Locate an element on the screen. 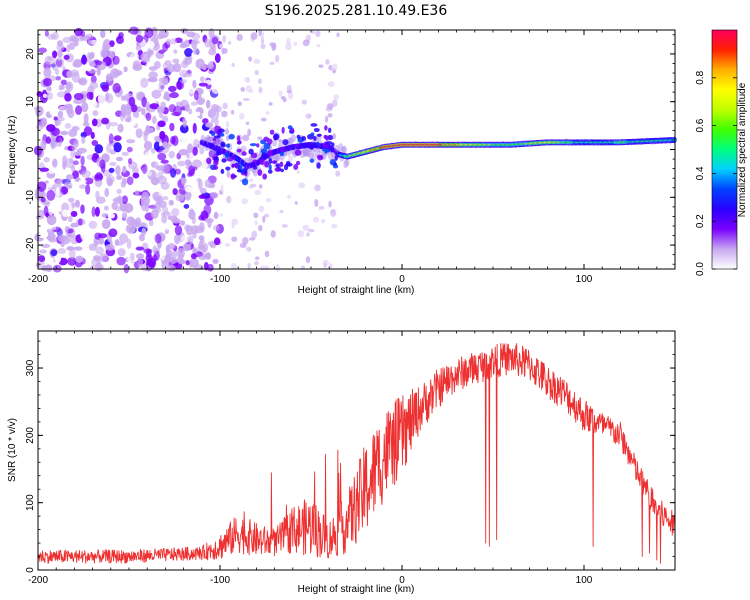  y-tick-label: 200 is located at coordinates (30, 435).